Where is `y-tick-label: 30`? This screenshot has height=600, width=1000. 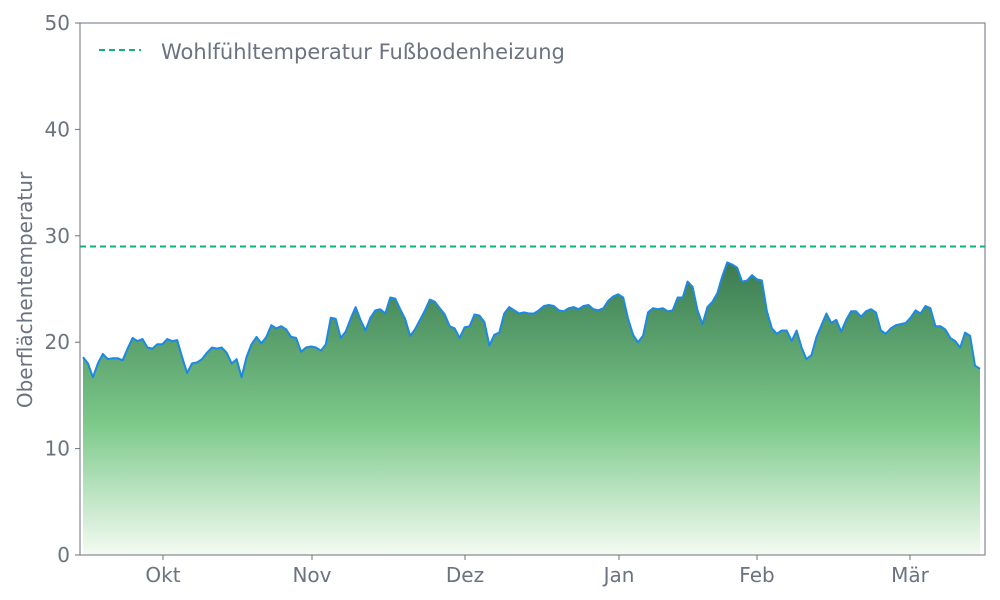
y-tick-label: 30 is located at coordinates (57, 236).